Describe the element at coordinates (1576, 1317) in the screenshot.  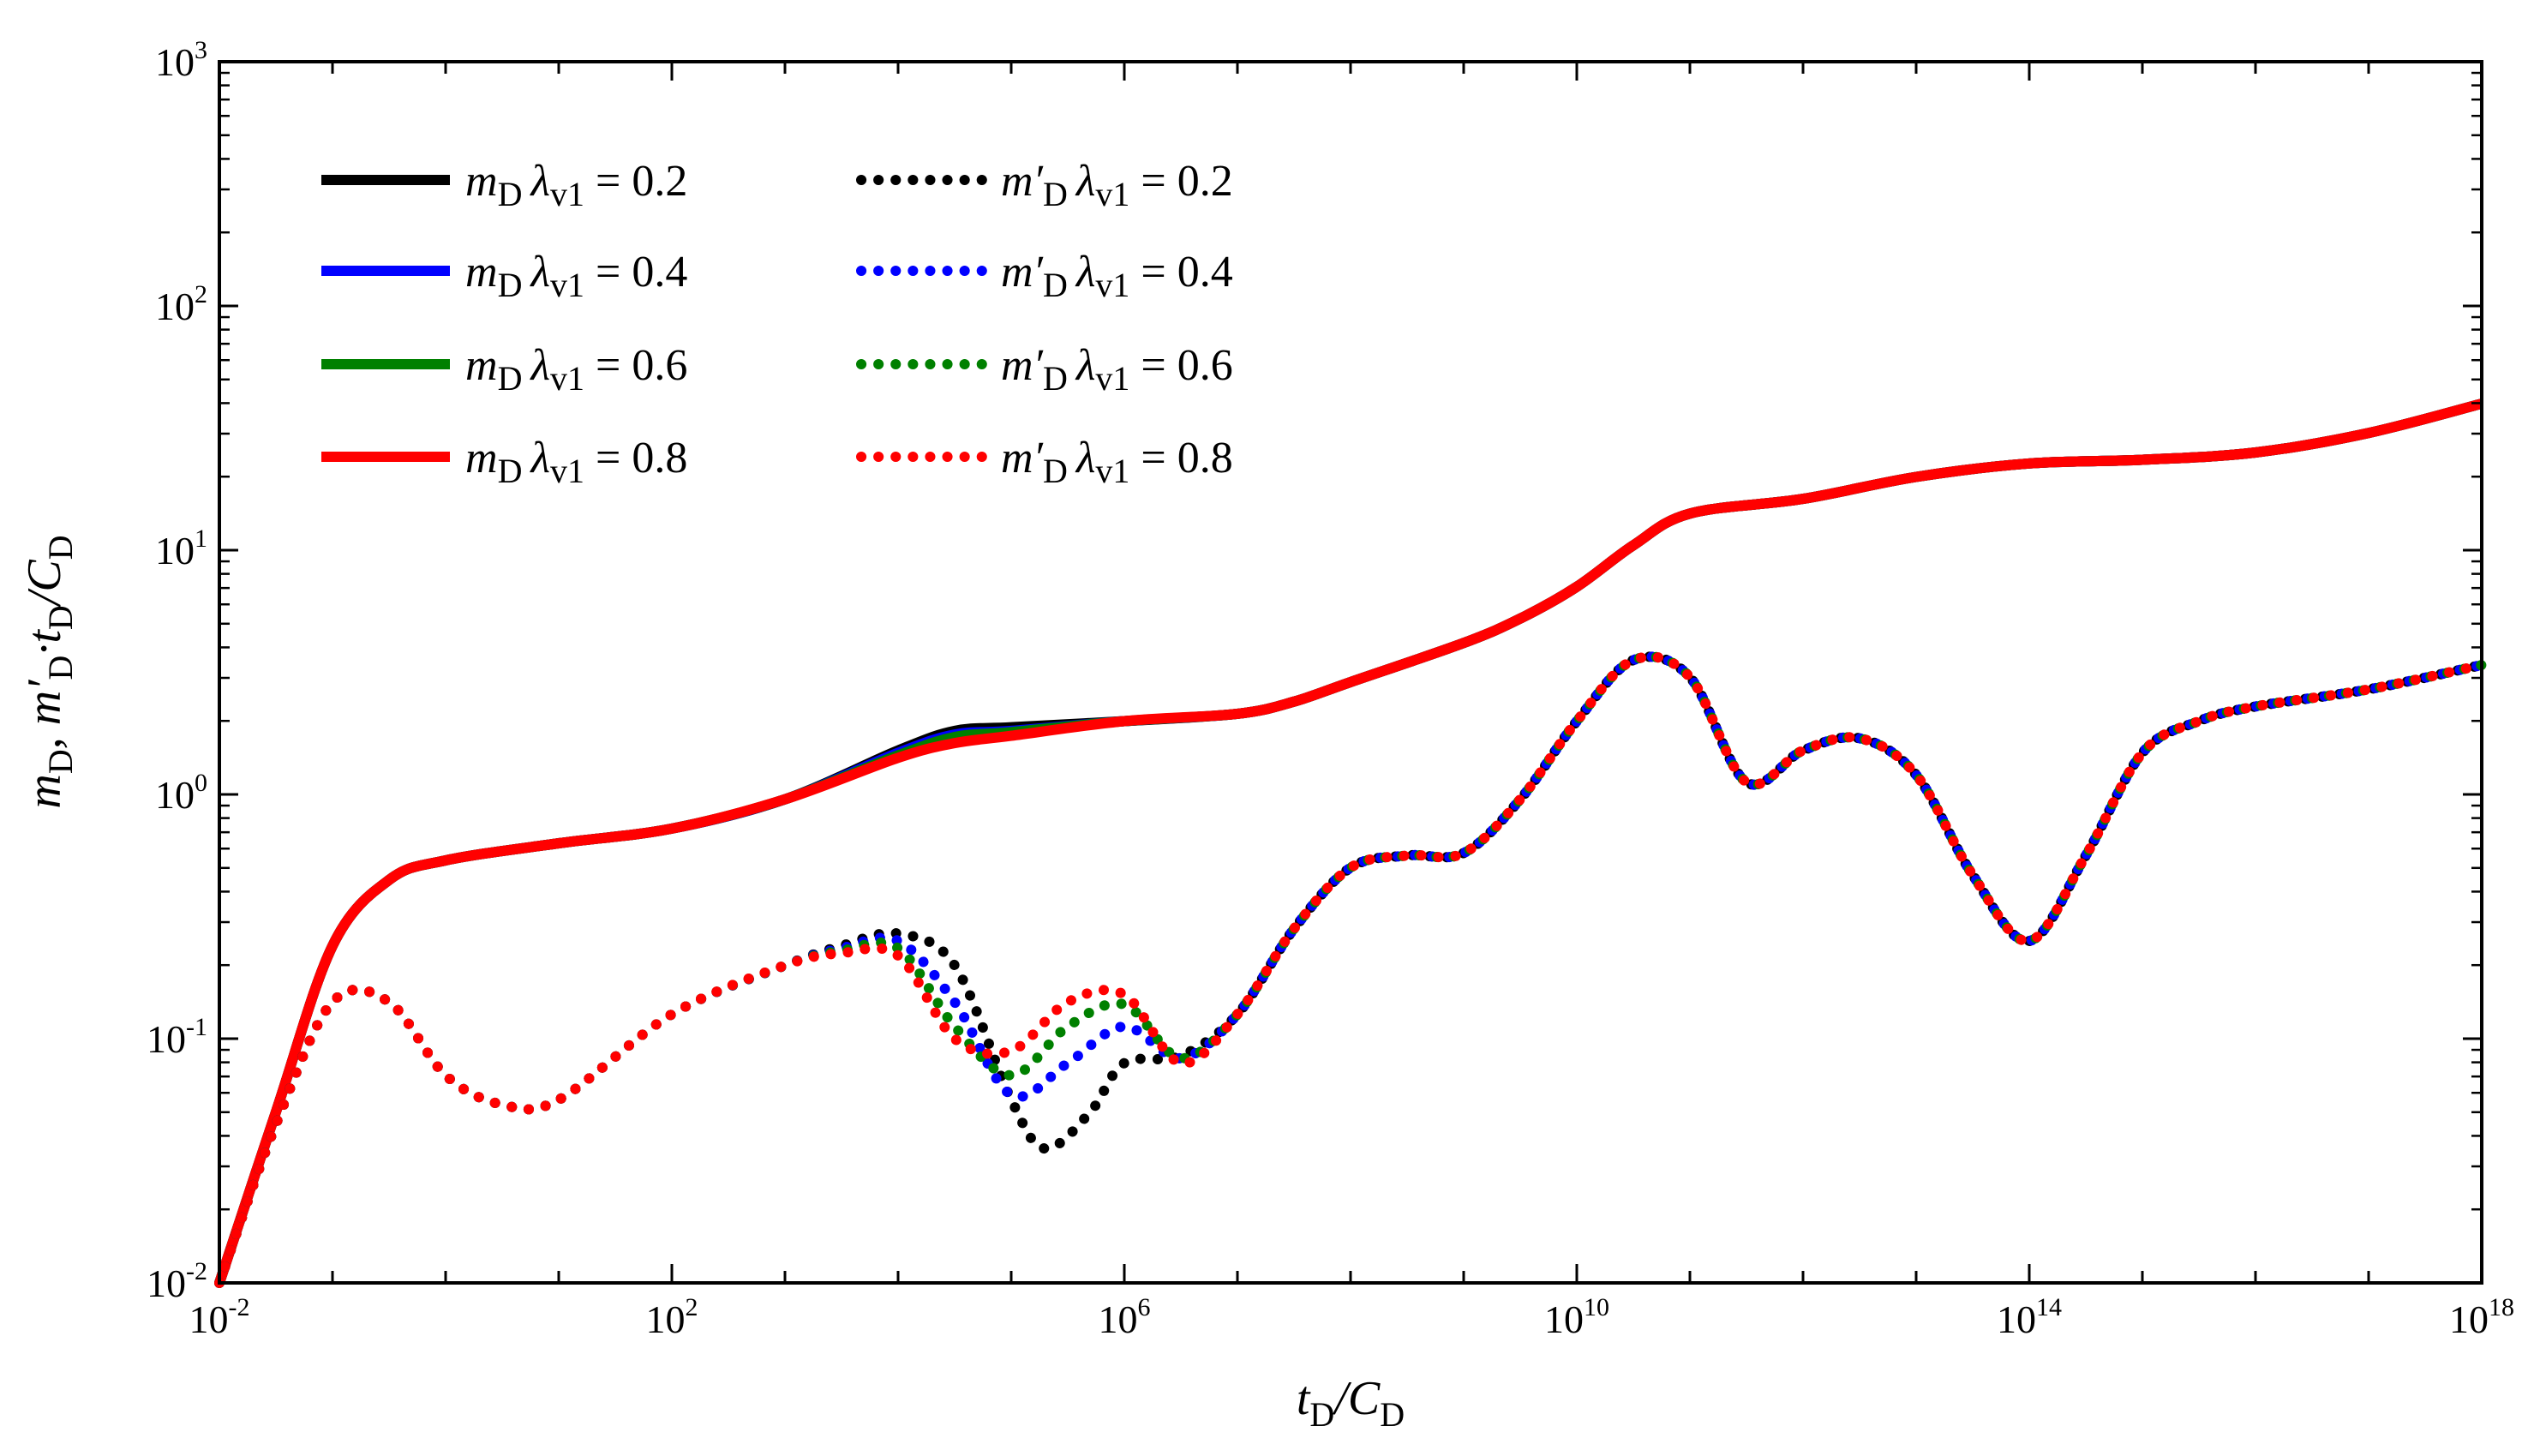
I see `x-tick-label: 10¹⁰` at that location.